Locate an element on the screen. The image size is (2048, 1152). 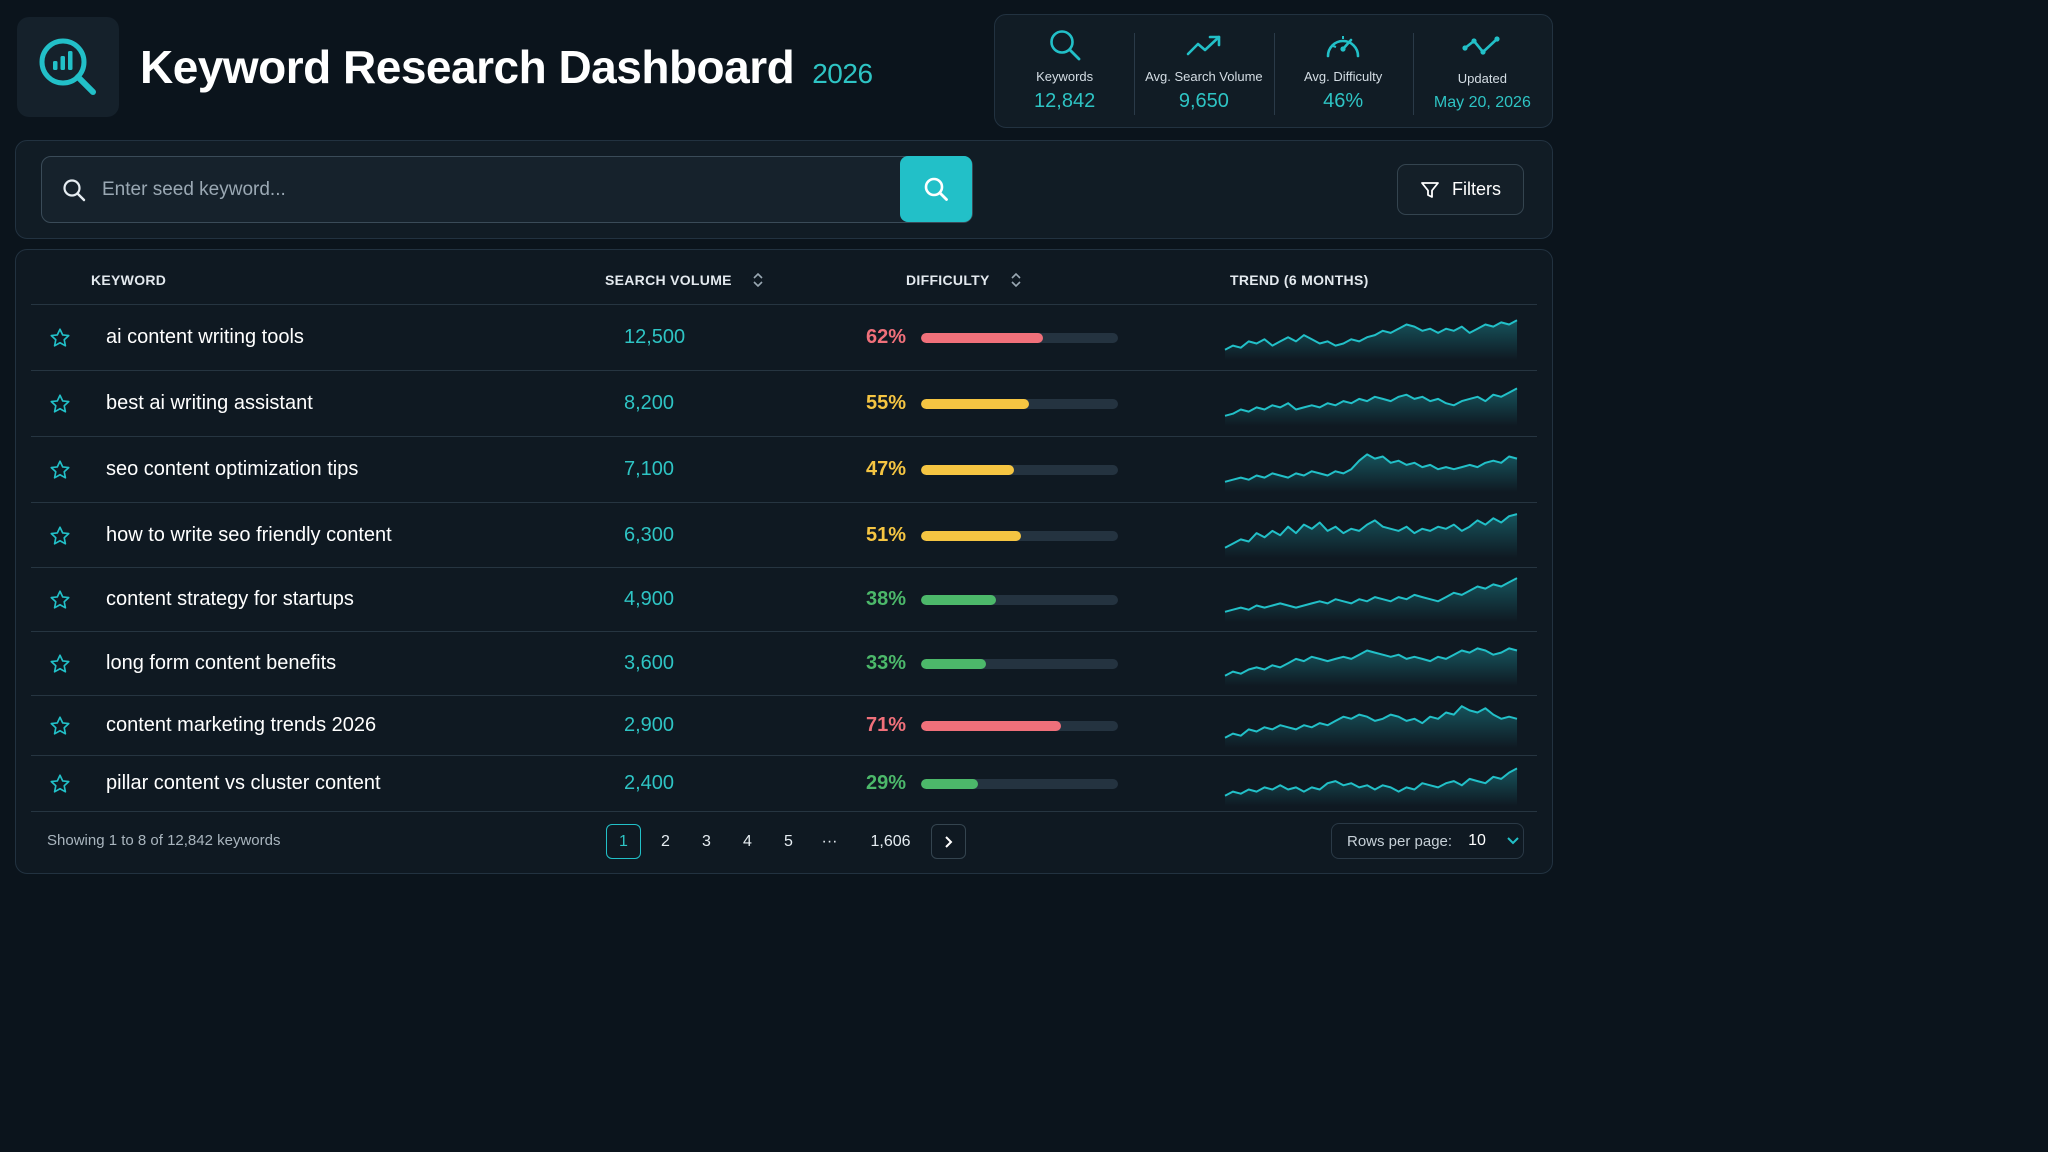
stat-updated: Updated May 20, 2026 is located at coordinates (1482, 71).